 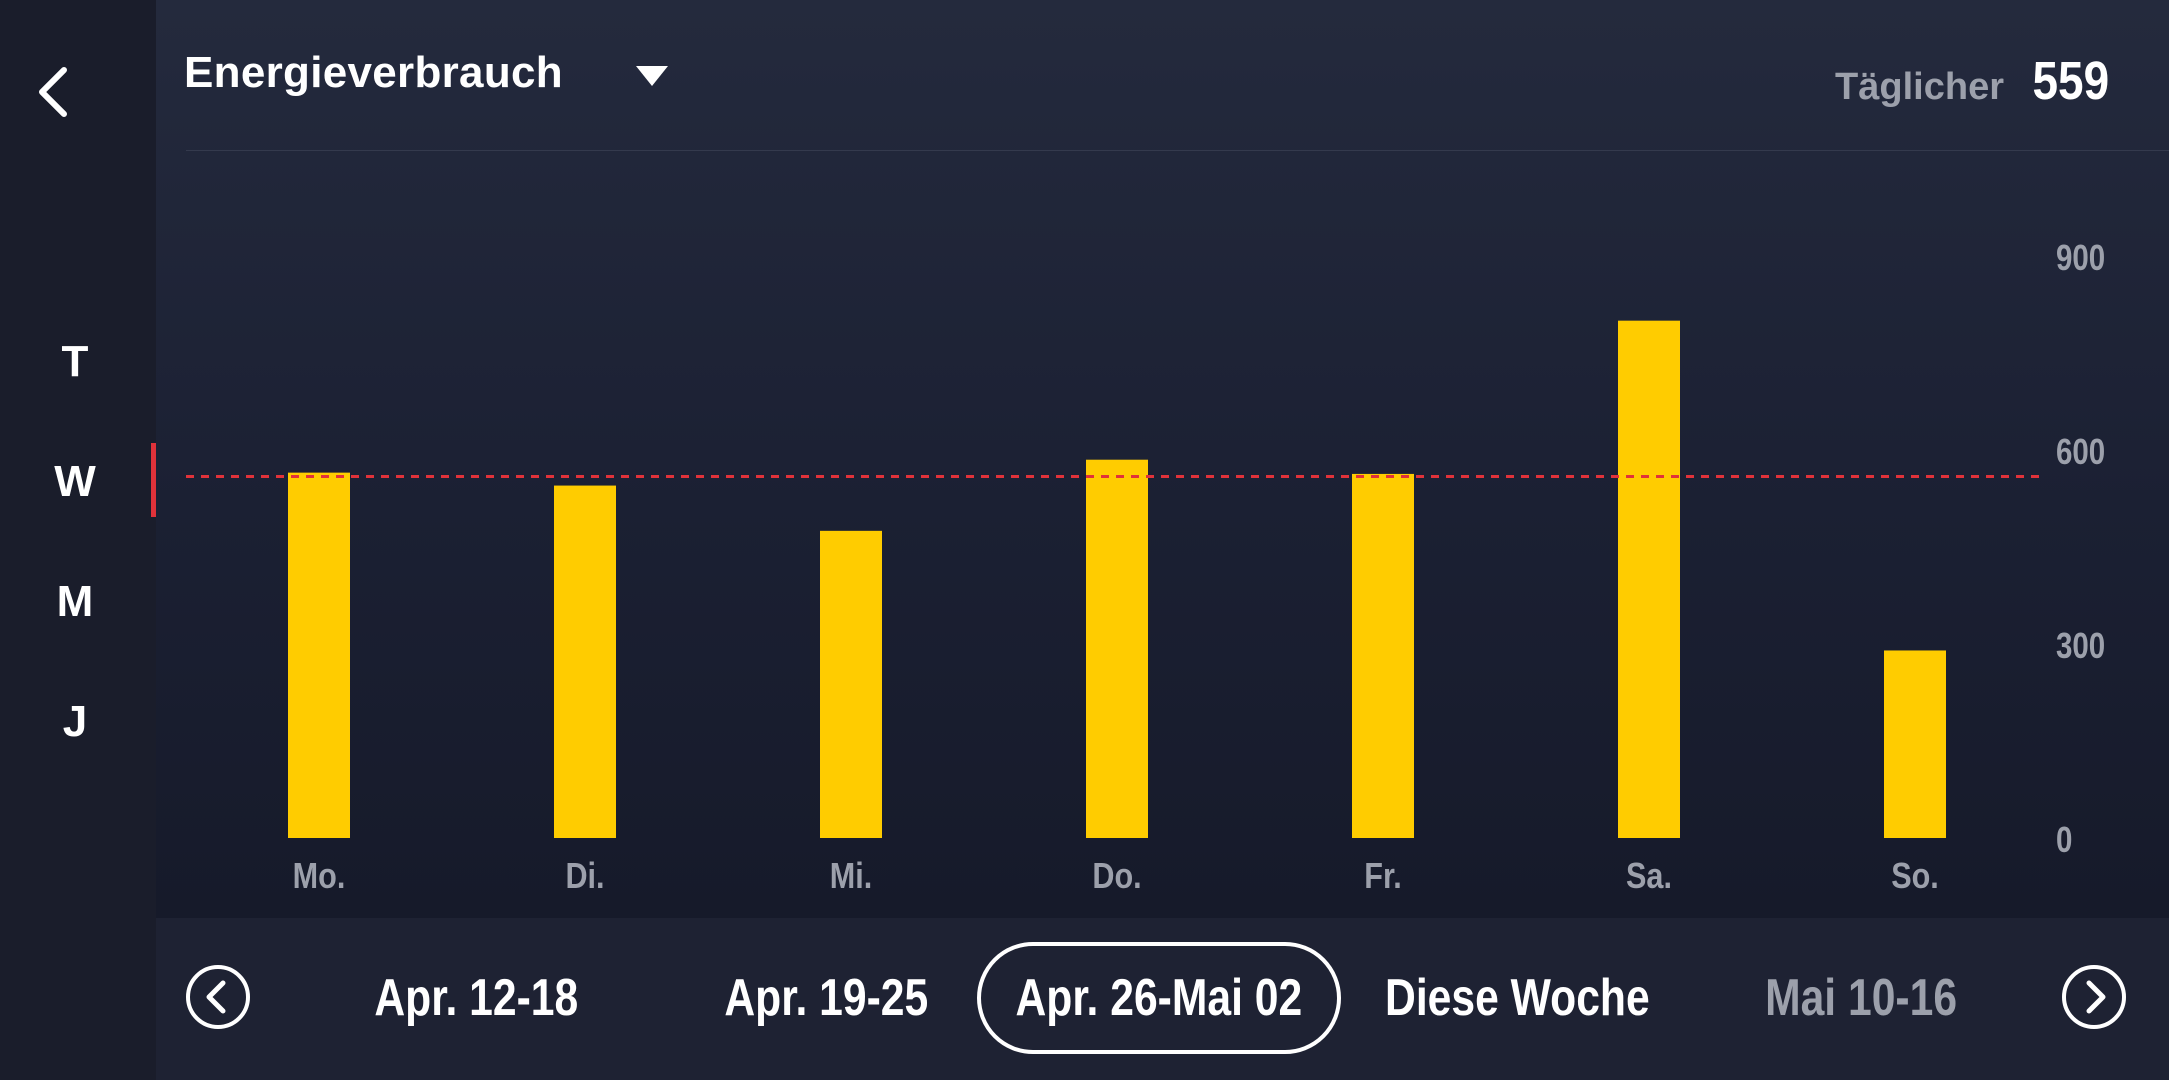 What do you see at coordinates (1159, 998) in the screenshot?
I see `week-item-selected: Apr. 26-Mai 02` at bounding box center [1159, 998].